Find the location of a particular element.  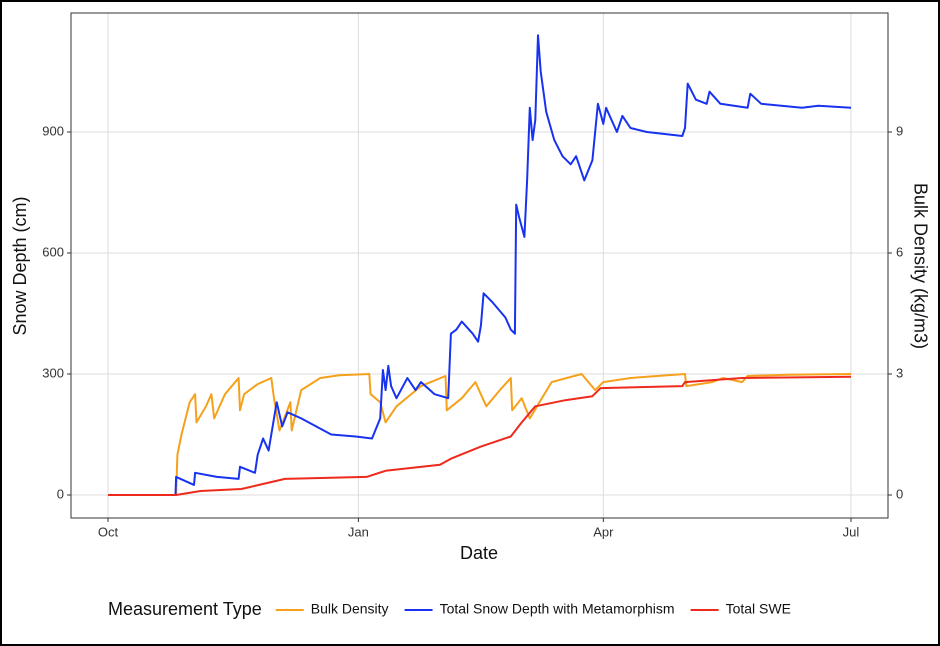

y-tick-label: 0 is located at coordinates (60, 493).